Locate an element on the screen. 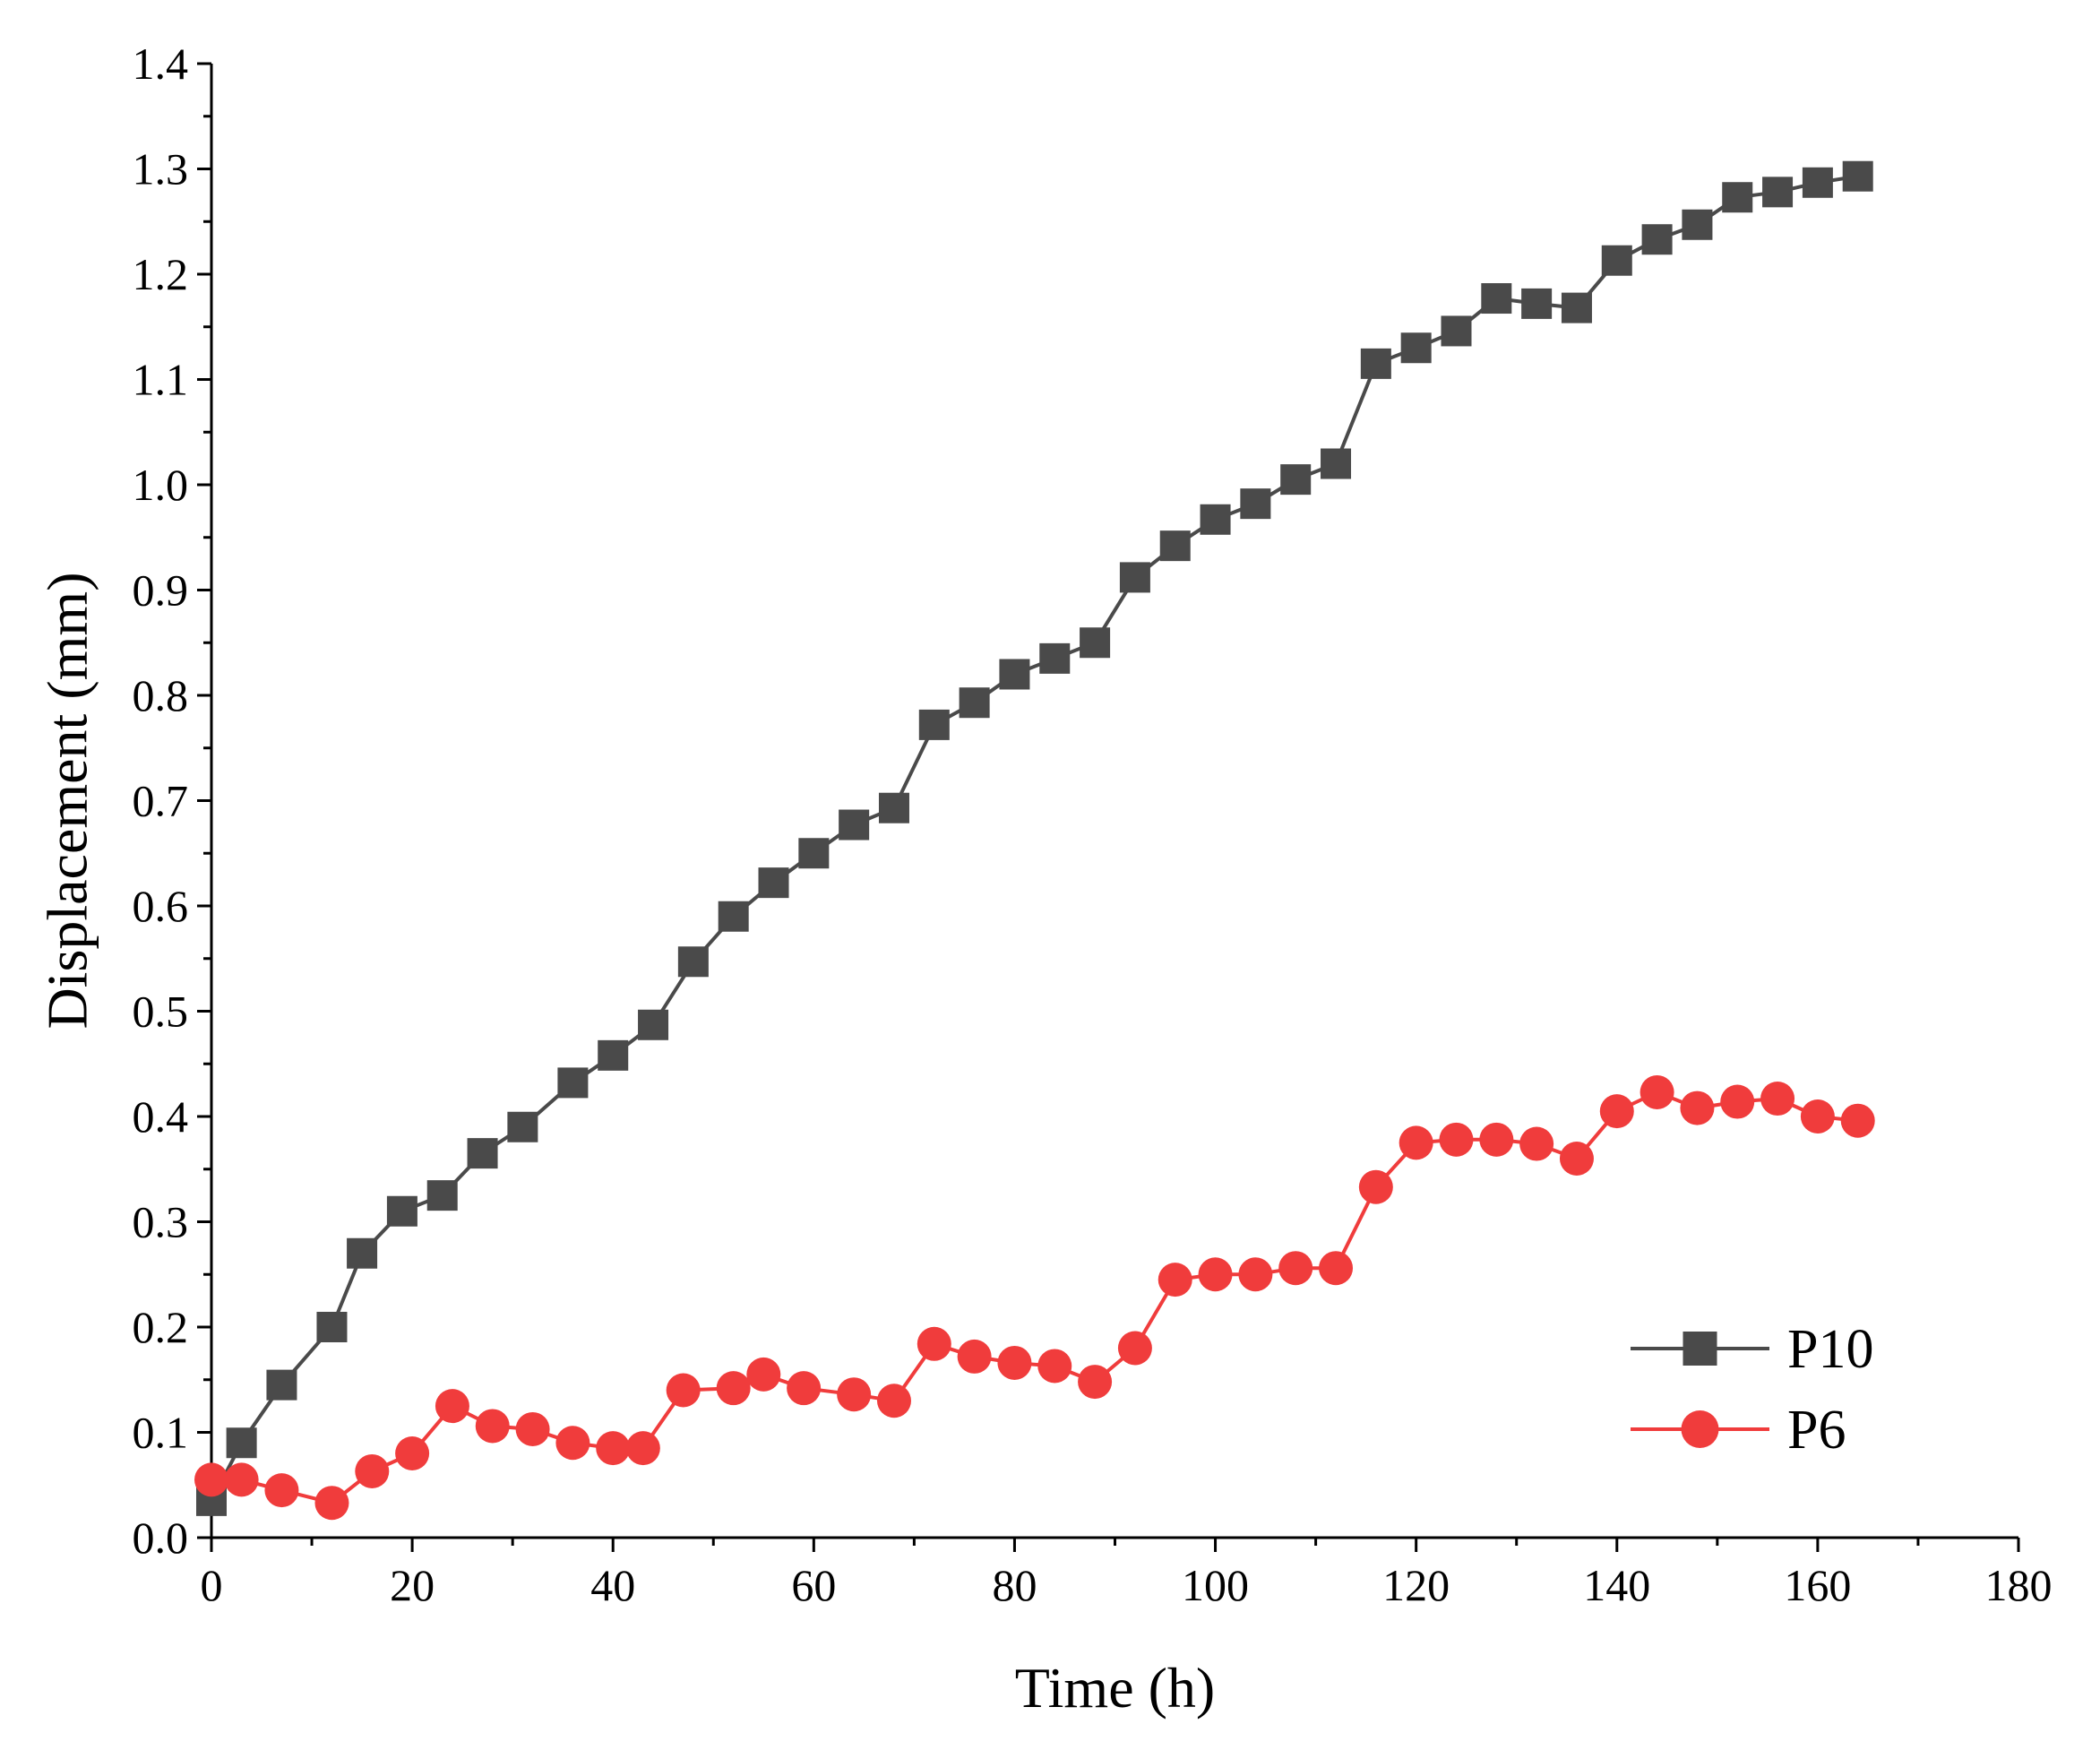 Image resolution: width=2100 pixels, height=1750 pixels. y-tick-label: 0.8 is located at coordinates (161, 695).